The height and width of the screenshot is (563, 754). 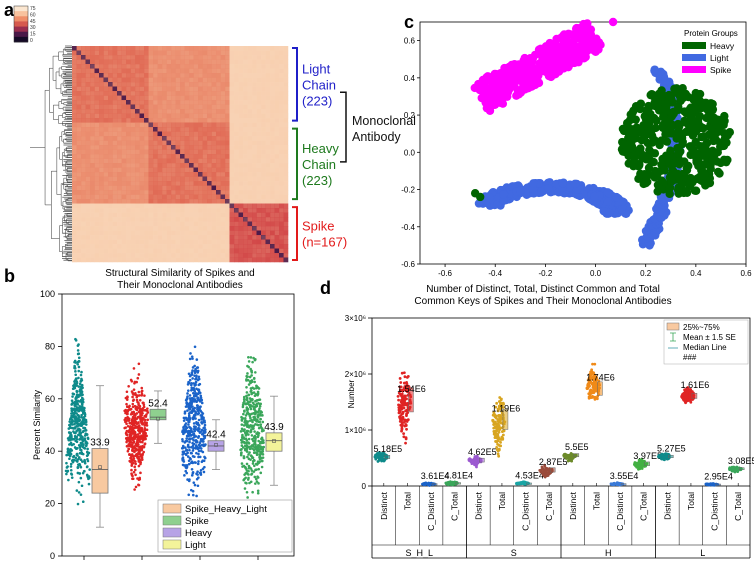 I want to click on x-tick-label: 0.4, so click(x=696, y=273).